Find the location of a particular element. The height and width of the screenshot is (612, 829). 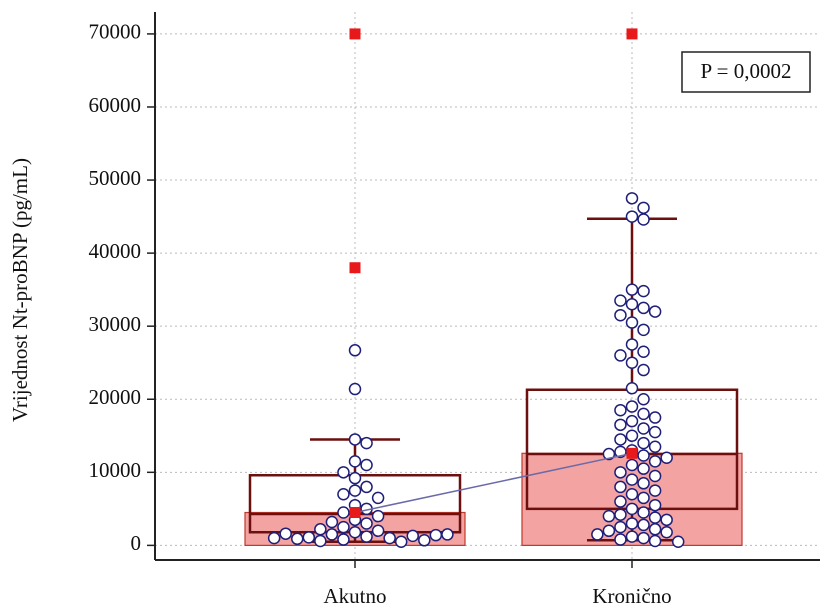

y-tick-label: 20000 is located at coordinates (115, 397).